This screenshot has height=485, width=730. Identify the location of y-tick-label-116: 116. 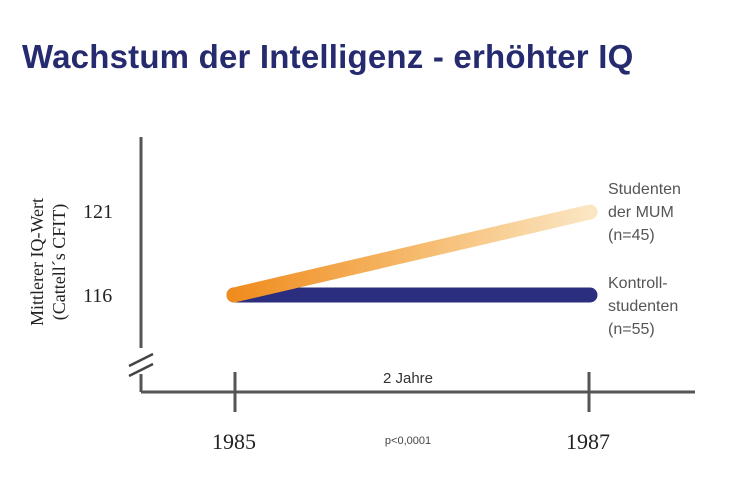
(97, 296).